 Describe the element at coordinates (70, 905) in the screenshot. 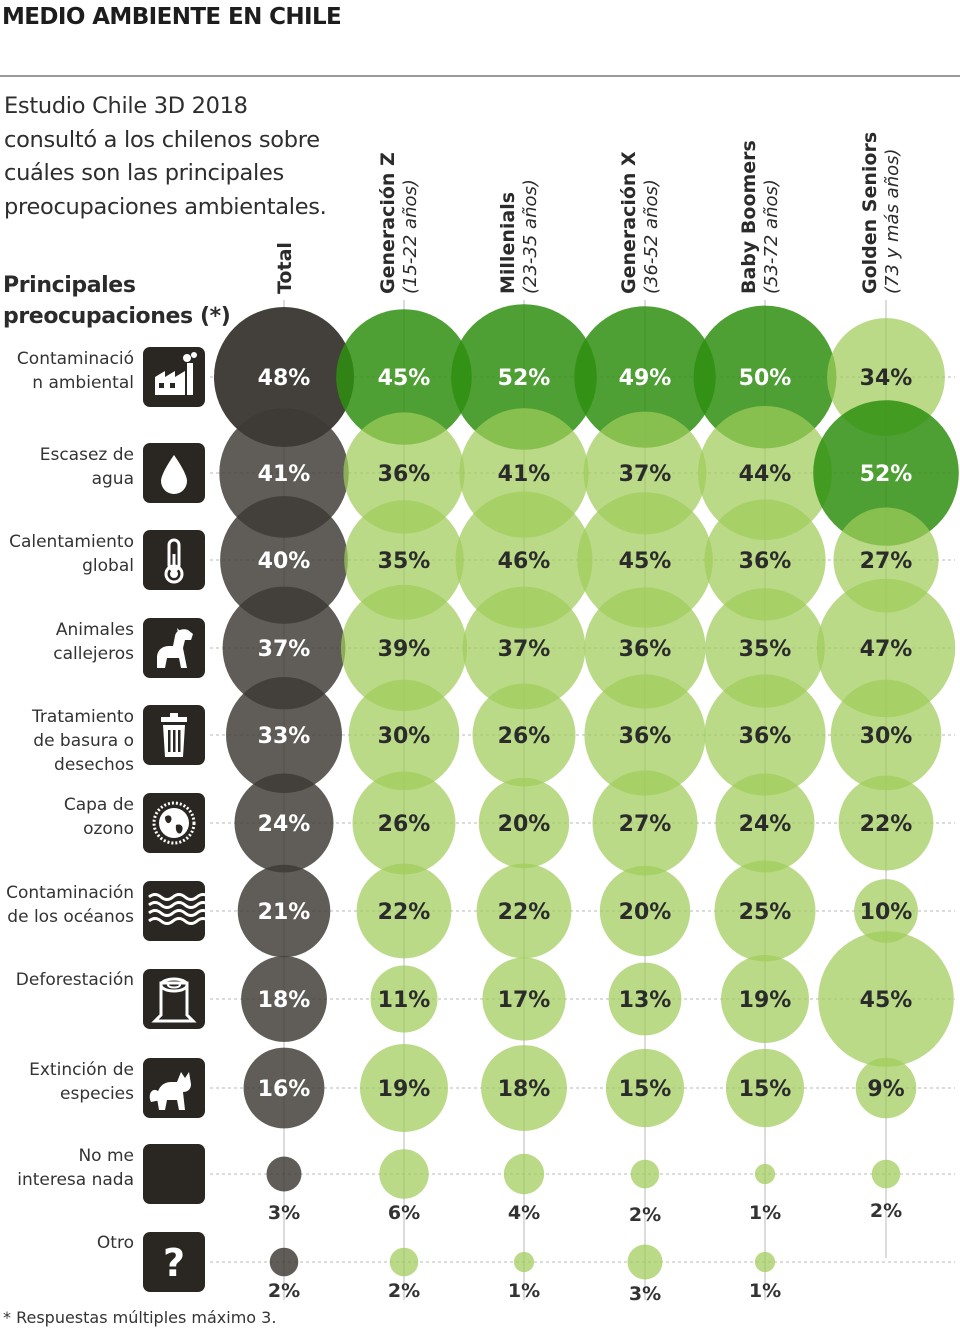

I see `row-label: Contaminación de los océanos` at that location.